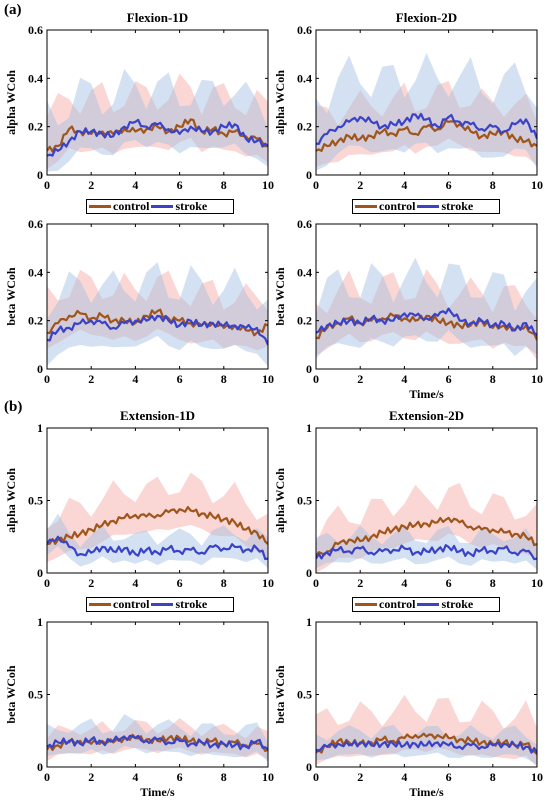 This screenshot has height=805, width=550. I want to click on legend-extension-2d: control stroke, so click(426, 604).